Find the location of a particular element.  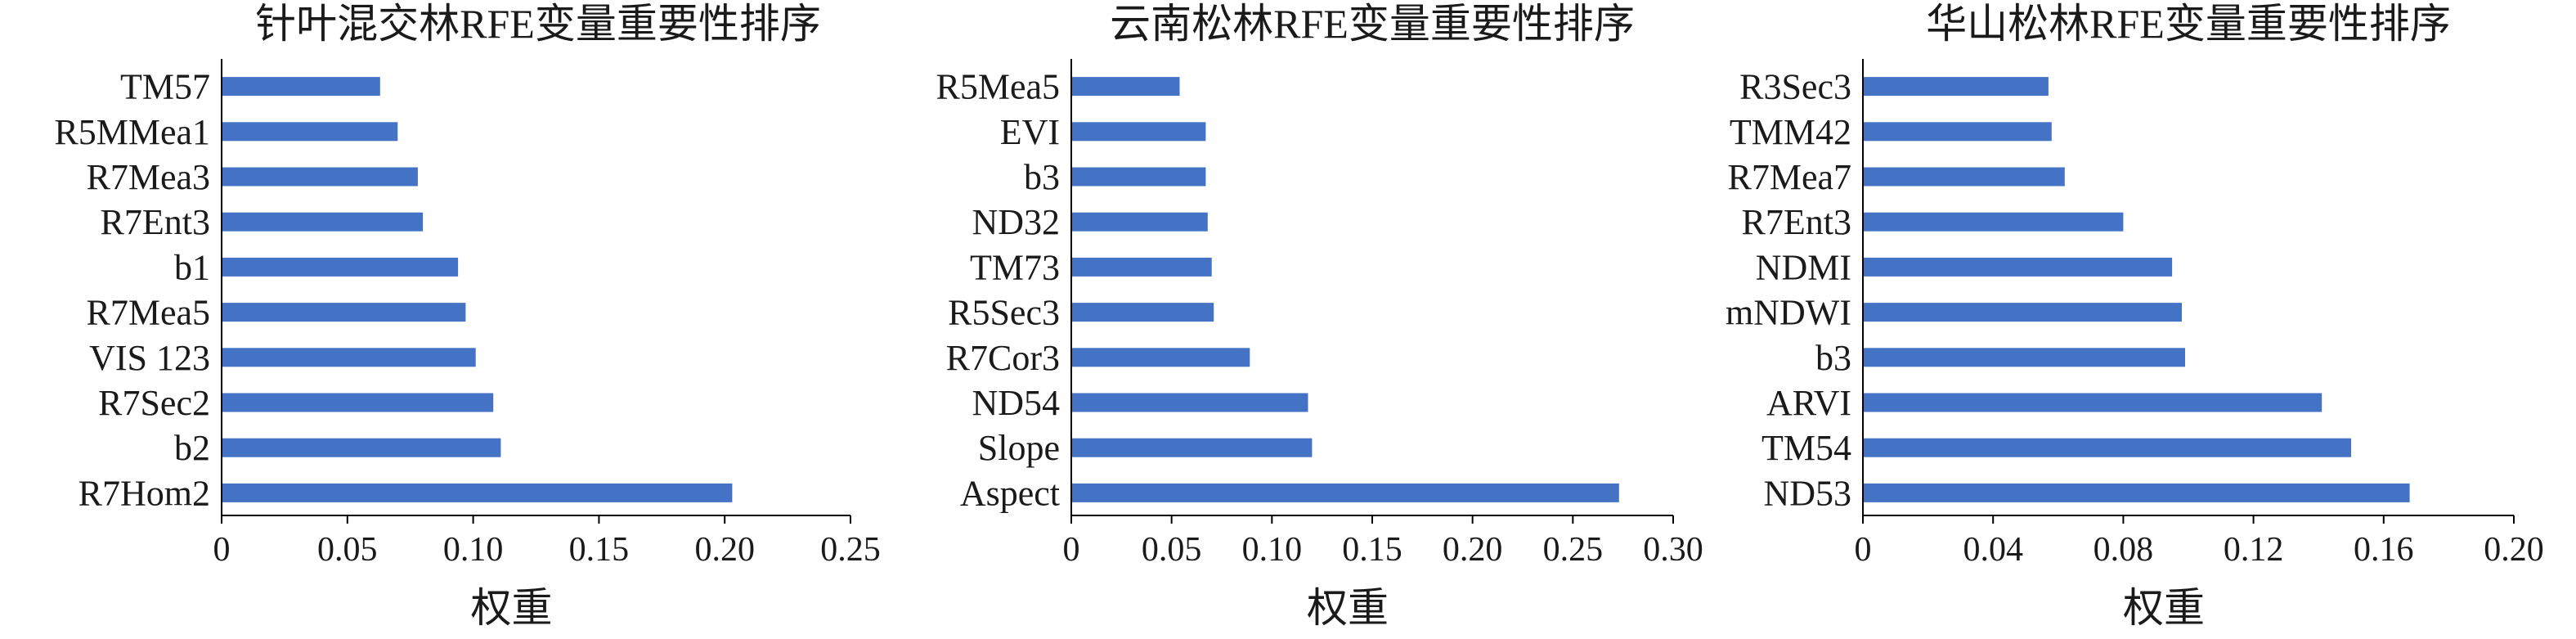

chart-title: 针叶混交林RFE变量重要性排序 is located at coordinates (538, 24).